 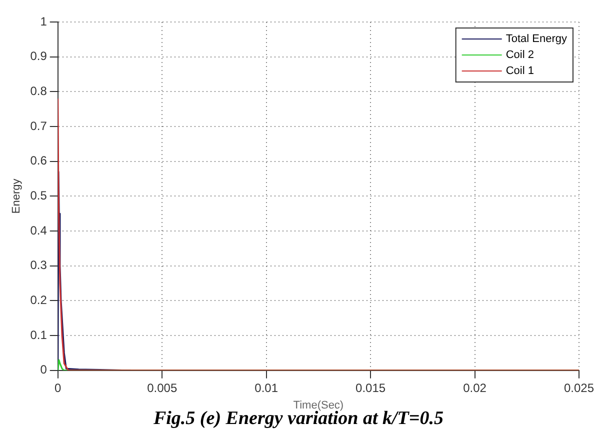 I want to click on y-tick-label: 0.8, so click(x=39, y=91).